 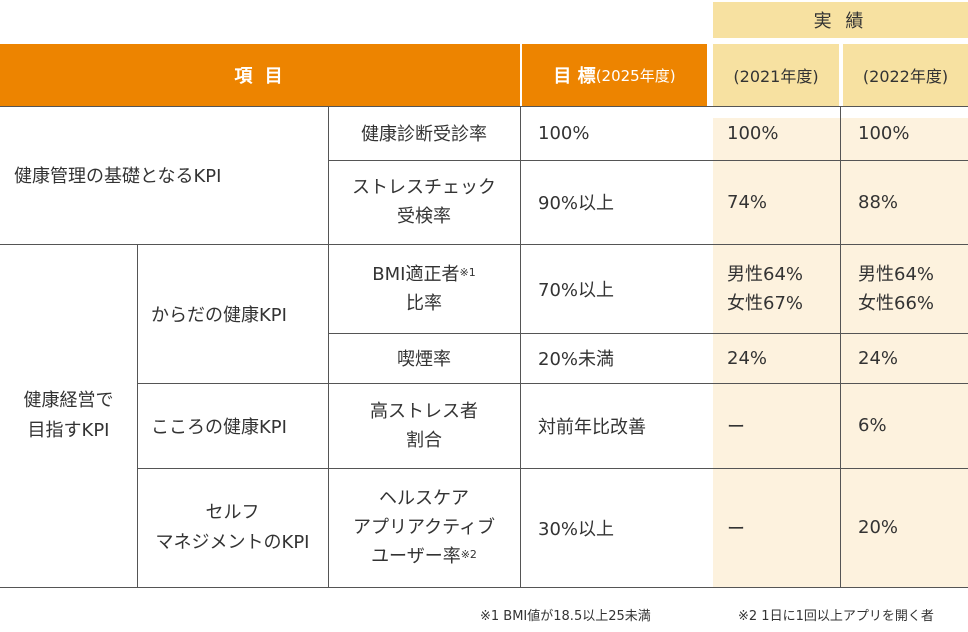 I want to click on row-stress-item: ストレスチェック 受検率, so click(x=424, y=202).